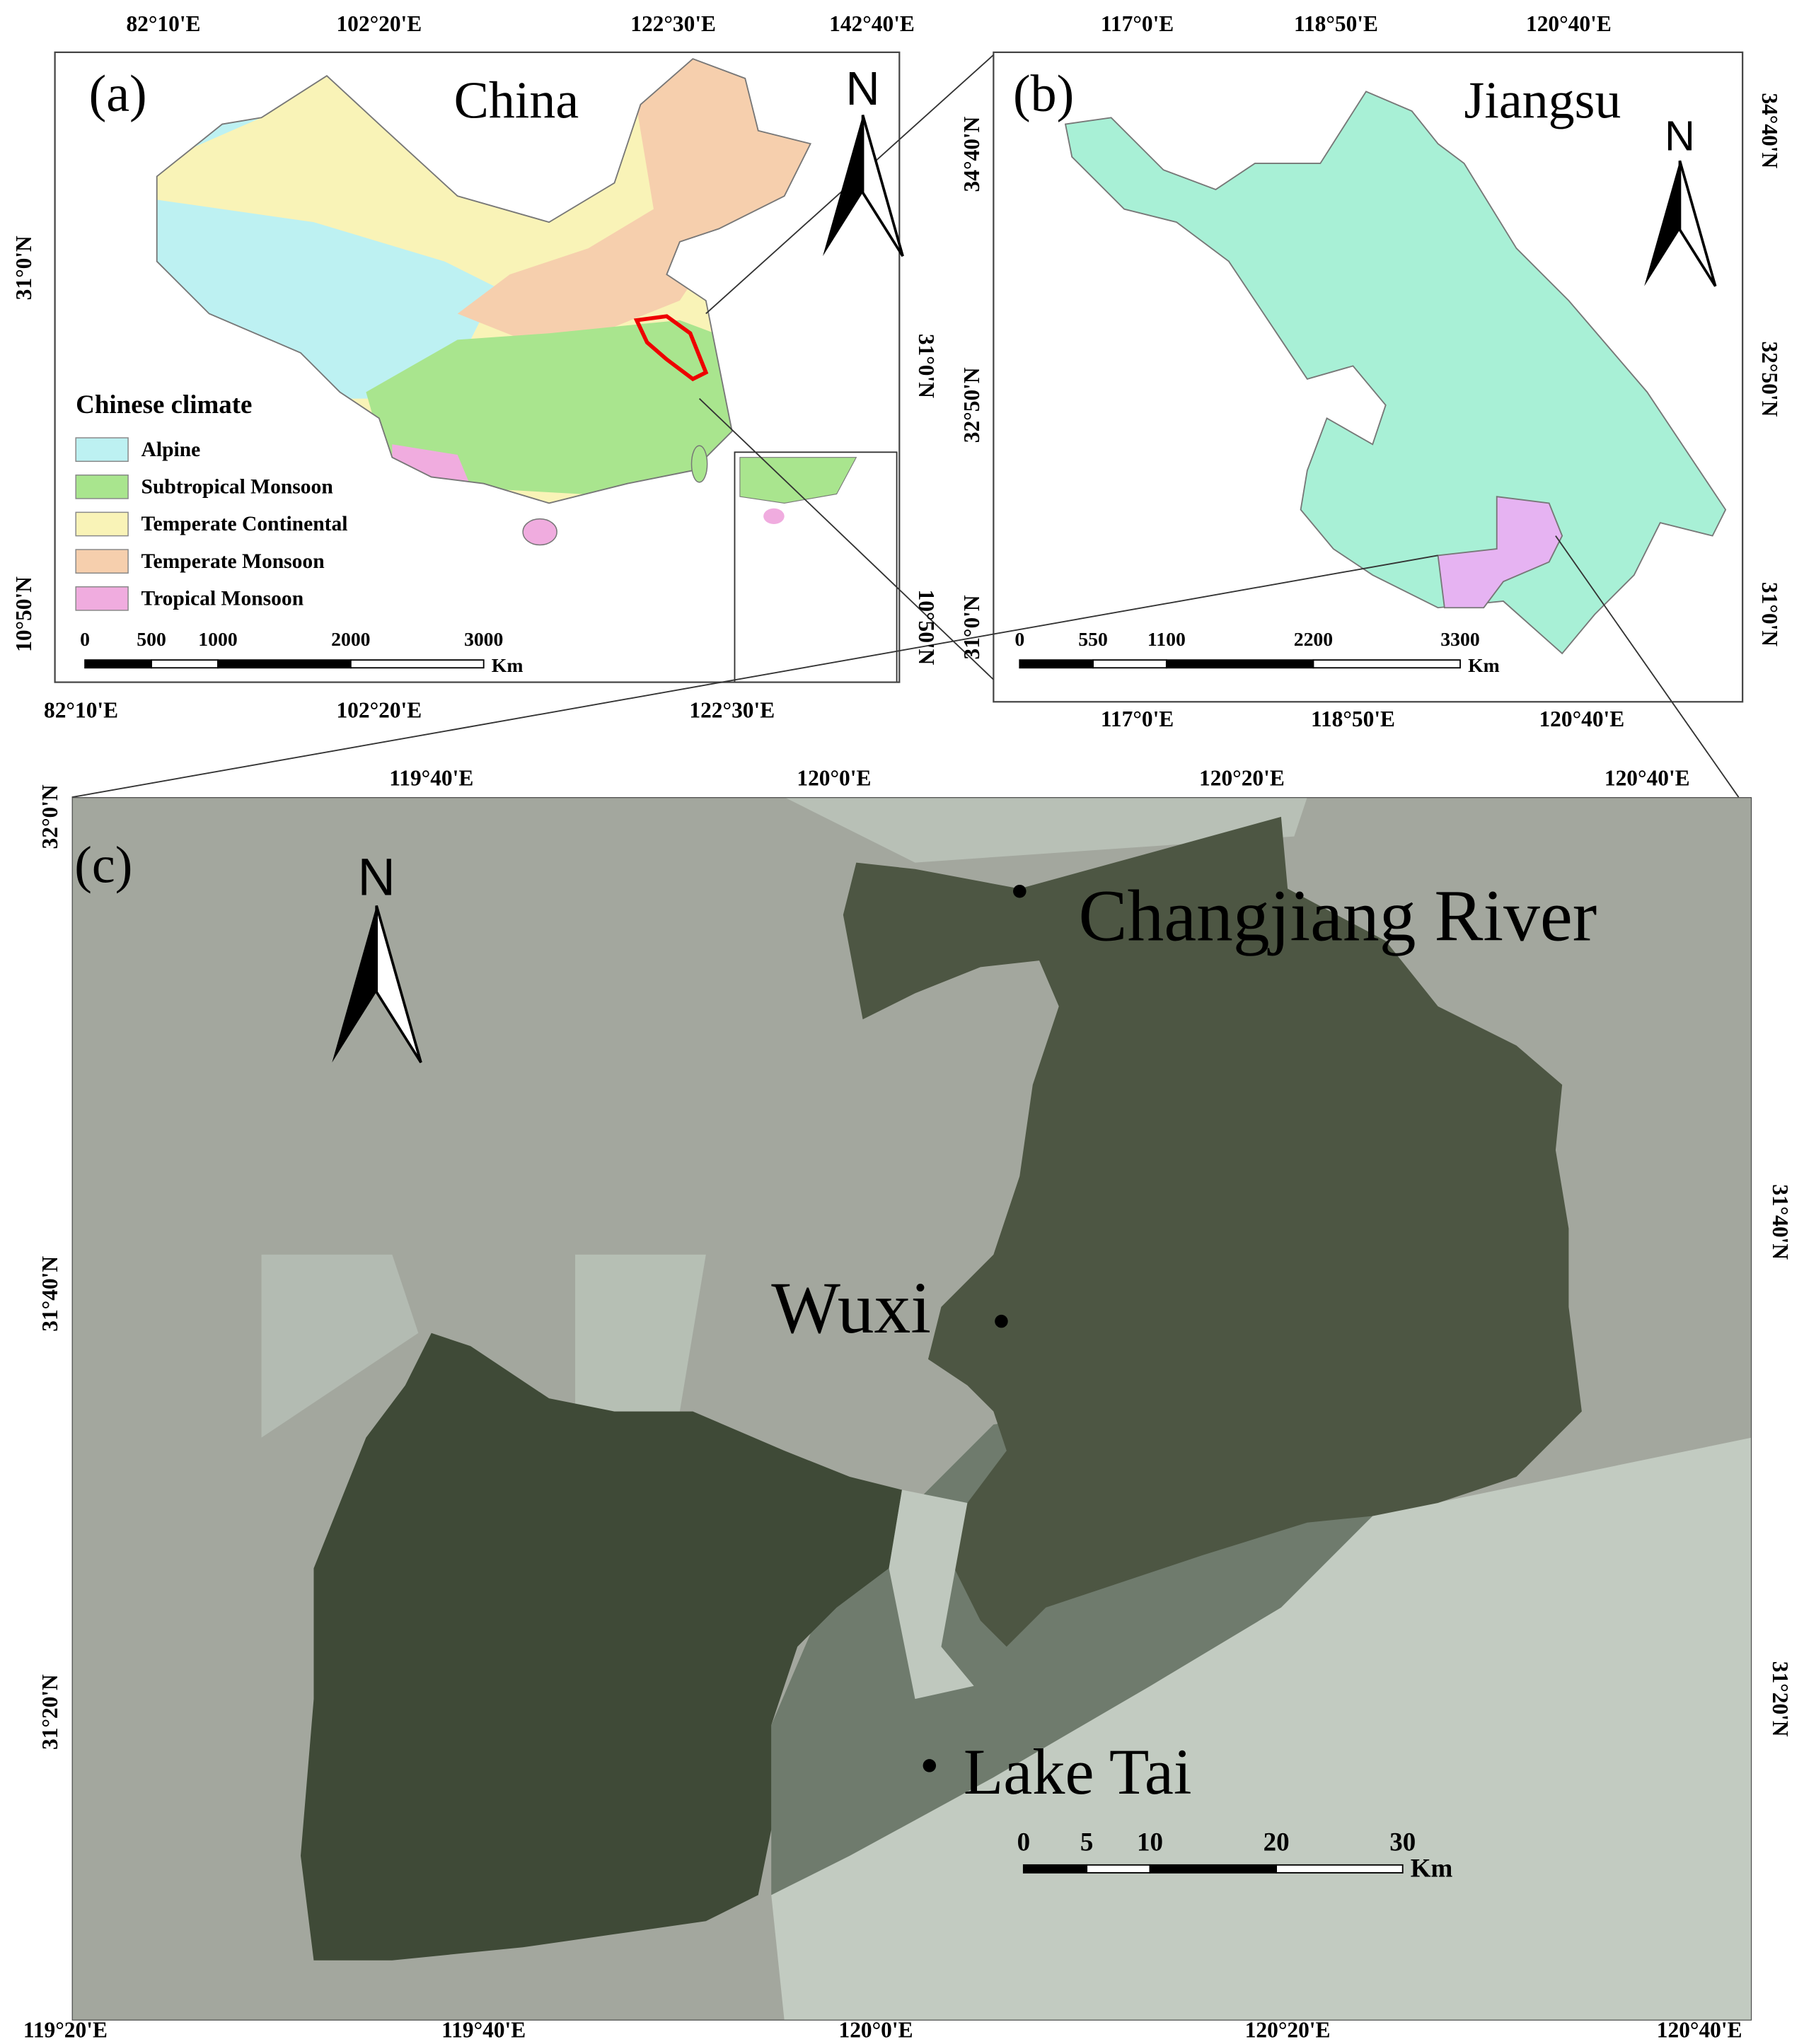  Describe the element at coordinates (971, 154) in the screenshot. I see `left-tick-label: 34°40'N` at that location.